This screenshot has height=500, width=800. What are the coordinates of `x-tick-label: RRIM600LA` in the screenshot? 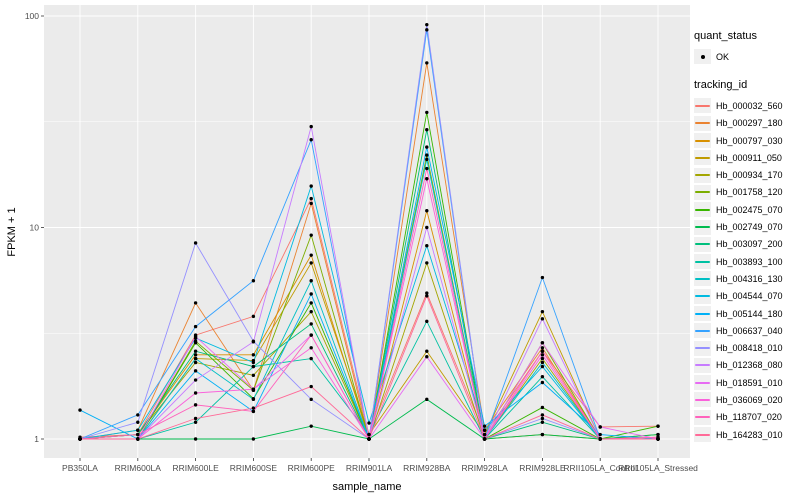 It's located at (138, 468).